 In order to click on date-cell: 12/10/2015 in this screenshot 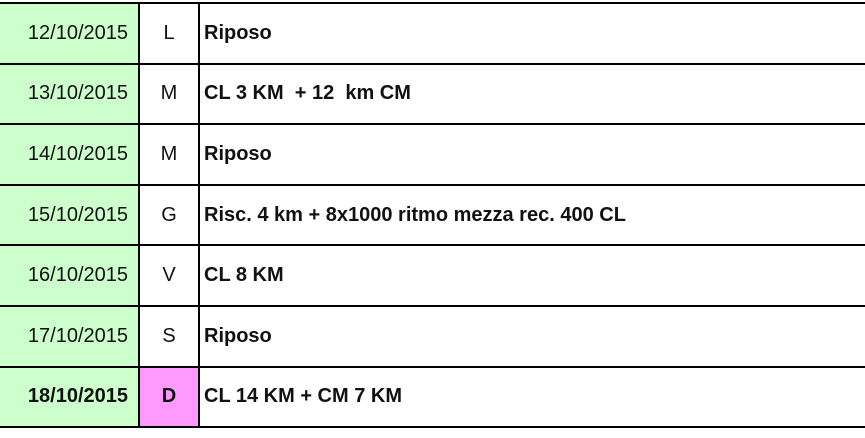, I will do `click(70, 33)`.